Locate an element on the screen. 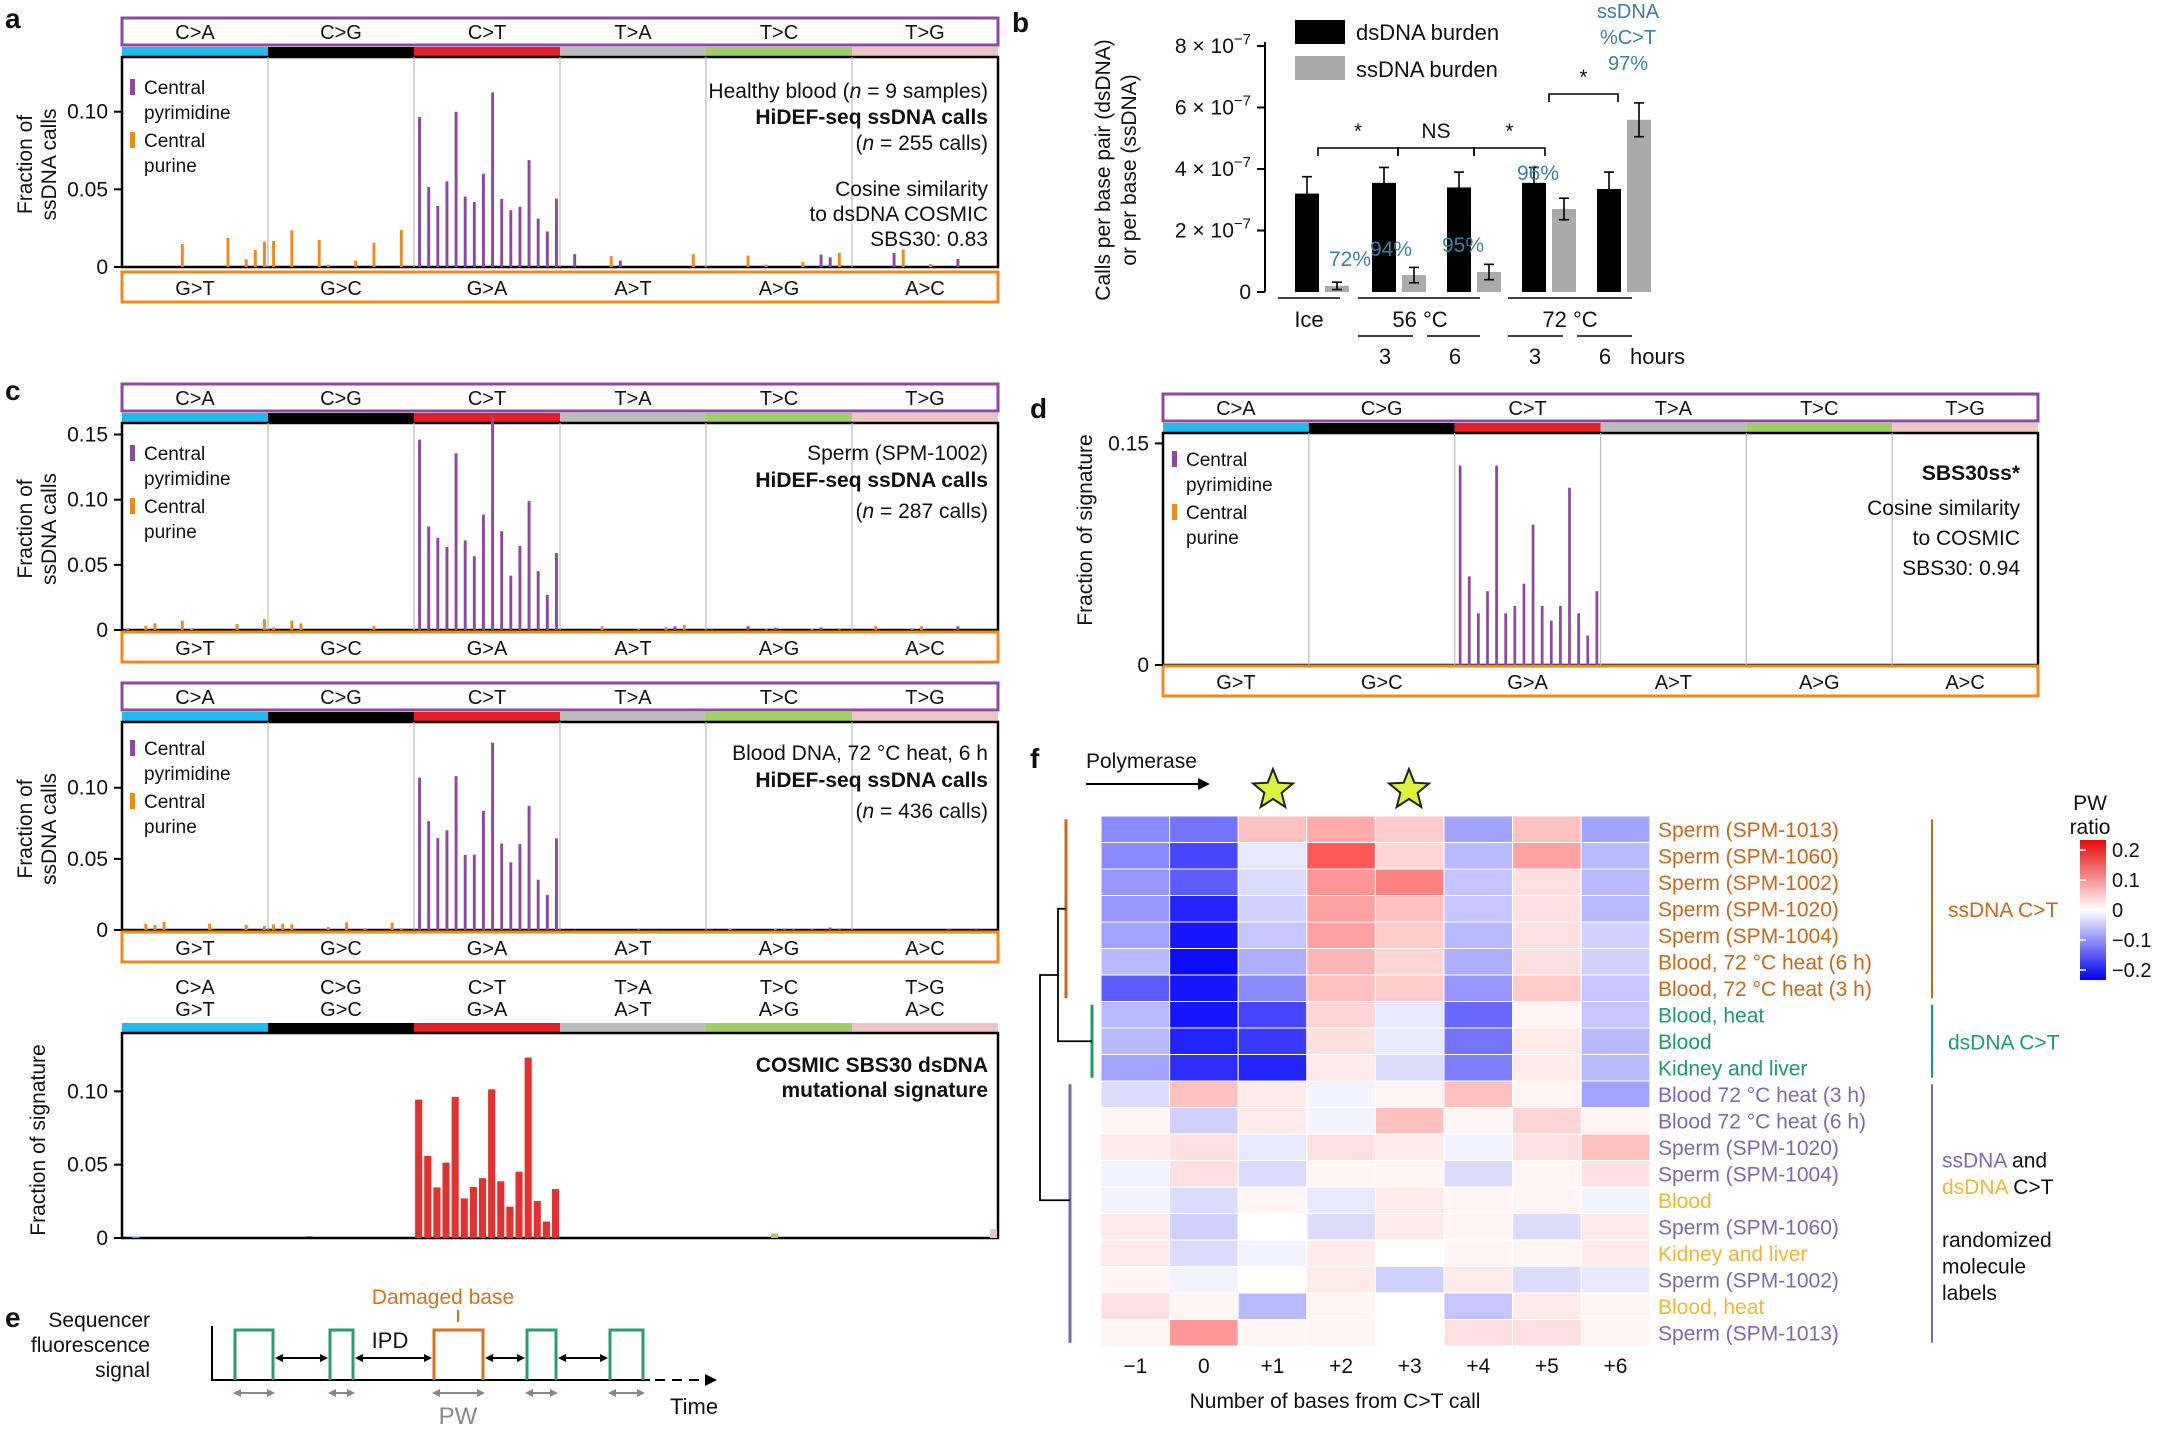 This screenshot has width=2158, height=1431. y-axis-label: Fraction of signature is located at coordinates (1085, 529).